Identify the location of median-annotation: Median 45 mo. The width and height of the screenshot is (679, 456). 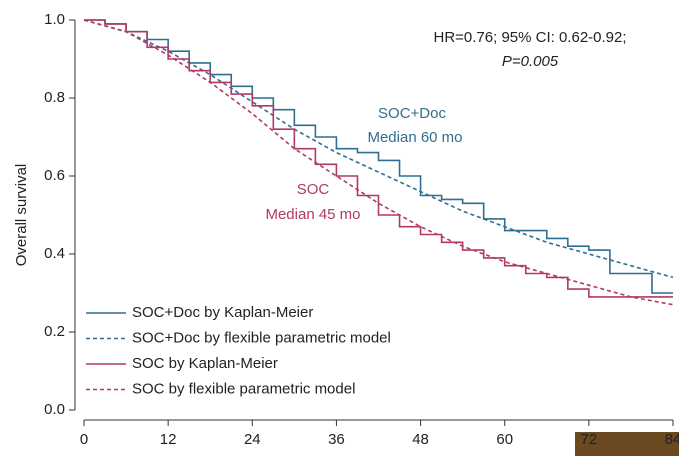
(312, 214).